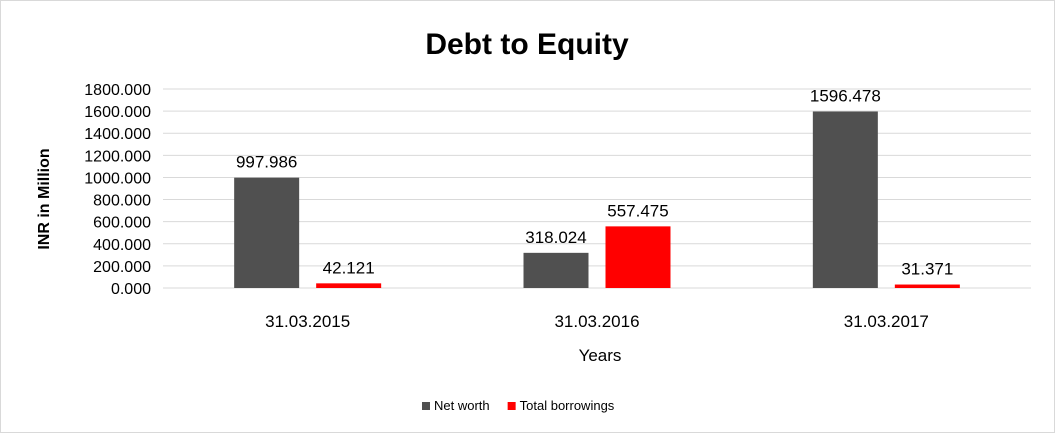  Describe the element at coordinates (845, 96) in the screenshot. I see `data-label: 1596.478` at that location.